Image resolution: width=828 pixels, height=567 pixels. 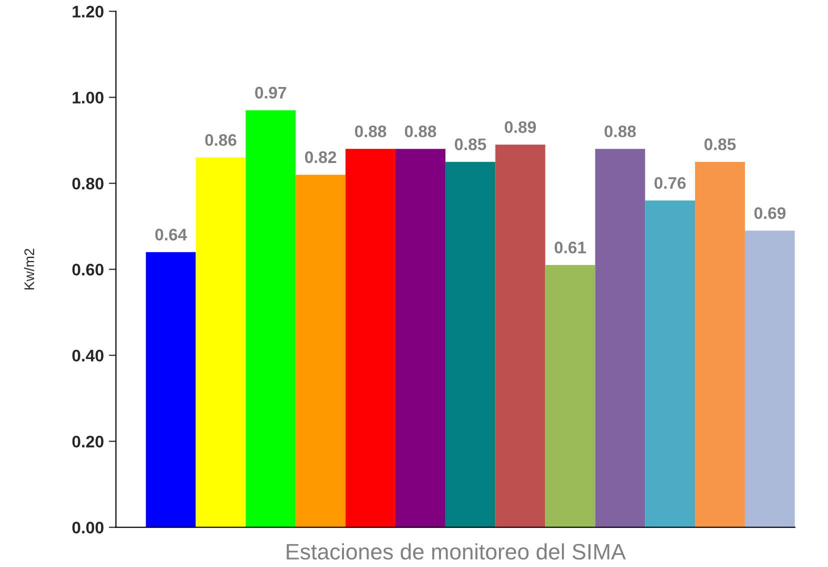 What do you see at coordinates (88, 184) in the screenshot?
I see `y-tick-label: 0.80` at bounding box center [88, 184].